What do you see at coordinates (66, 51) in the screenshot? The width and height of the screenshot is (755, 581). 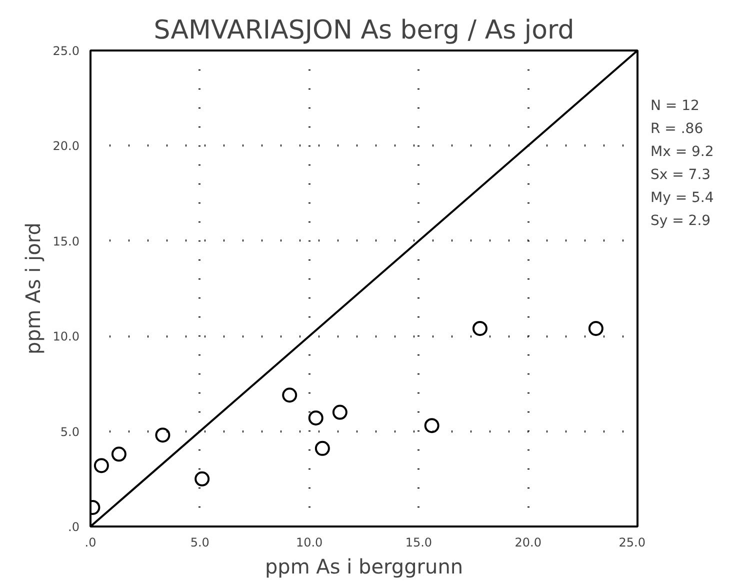 I see `y-tick-label: 25.0` at bounding box center [66, 51].